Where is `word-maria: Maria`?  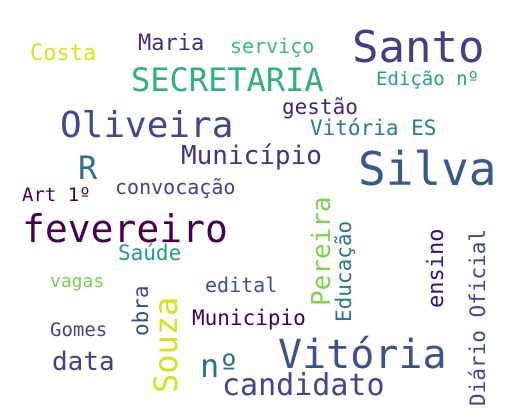 word-maria: Maria is located at coordinates (171, 43).